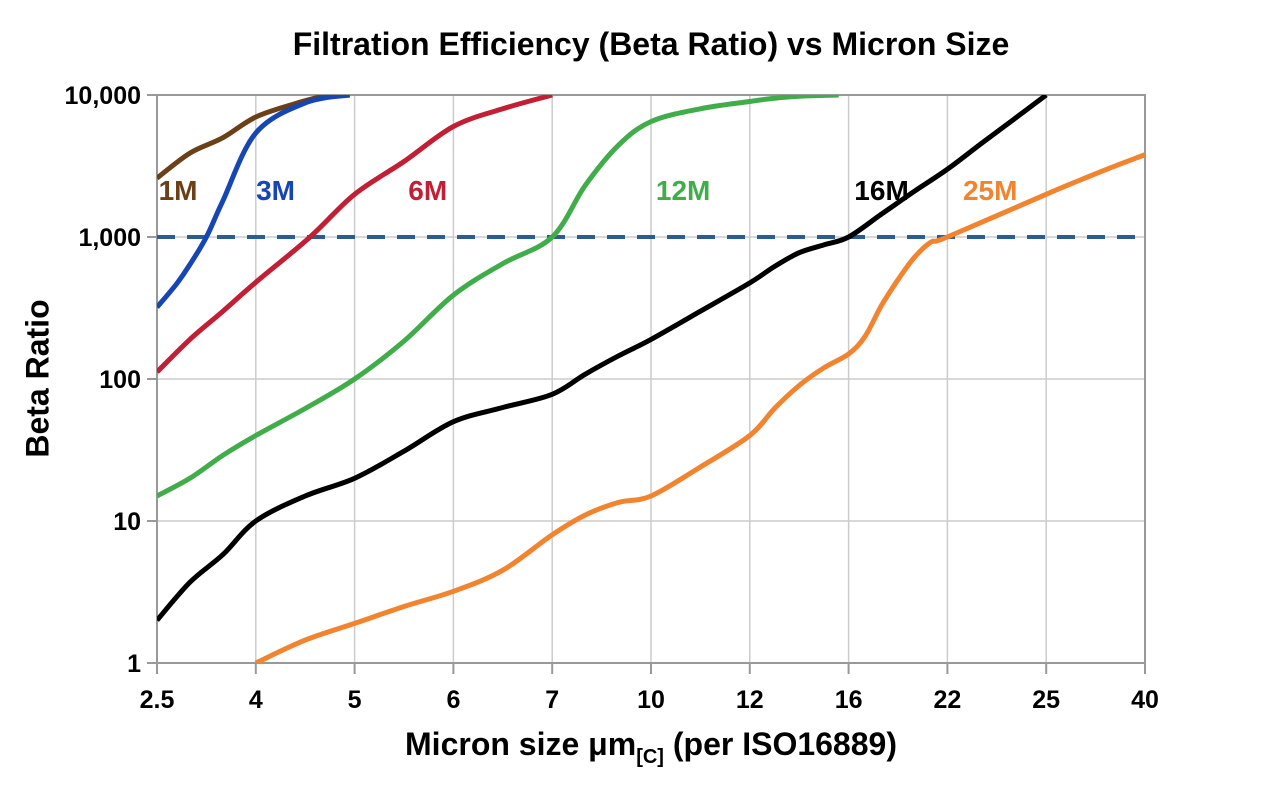 This screenshot has height=790, width=1272. Describe the element at coordinates (134, 664) in the screenshot. I see `y-tick-label: 1` at that location.